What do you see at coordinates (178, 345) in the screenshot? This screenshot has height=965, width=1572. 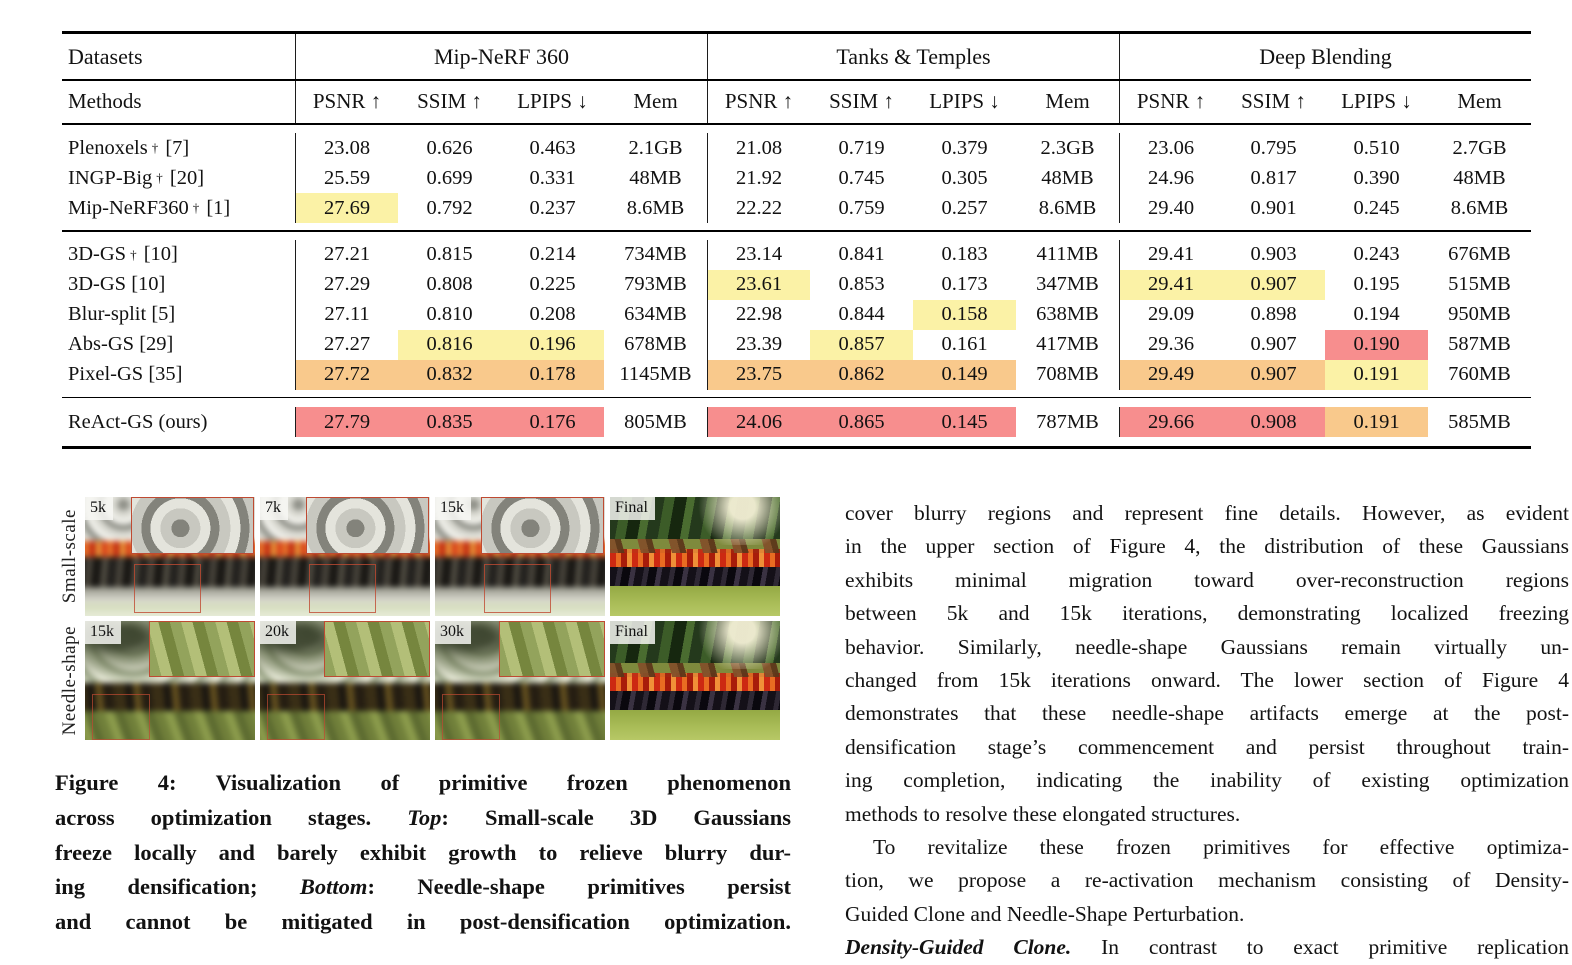 I see `method-name: Abs-GS [29]` at bounding box center [178, 345].